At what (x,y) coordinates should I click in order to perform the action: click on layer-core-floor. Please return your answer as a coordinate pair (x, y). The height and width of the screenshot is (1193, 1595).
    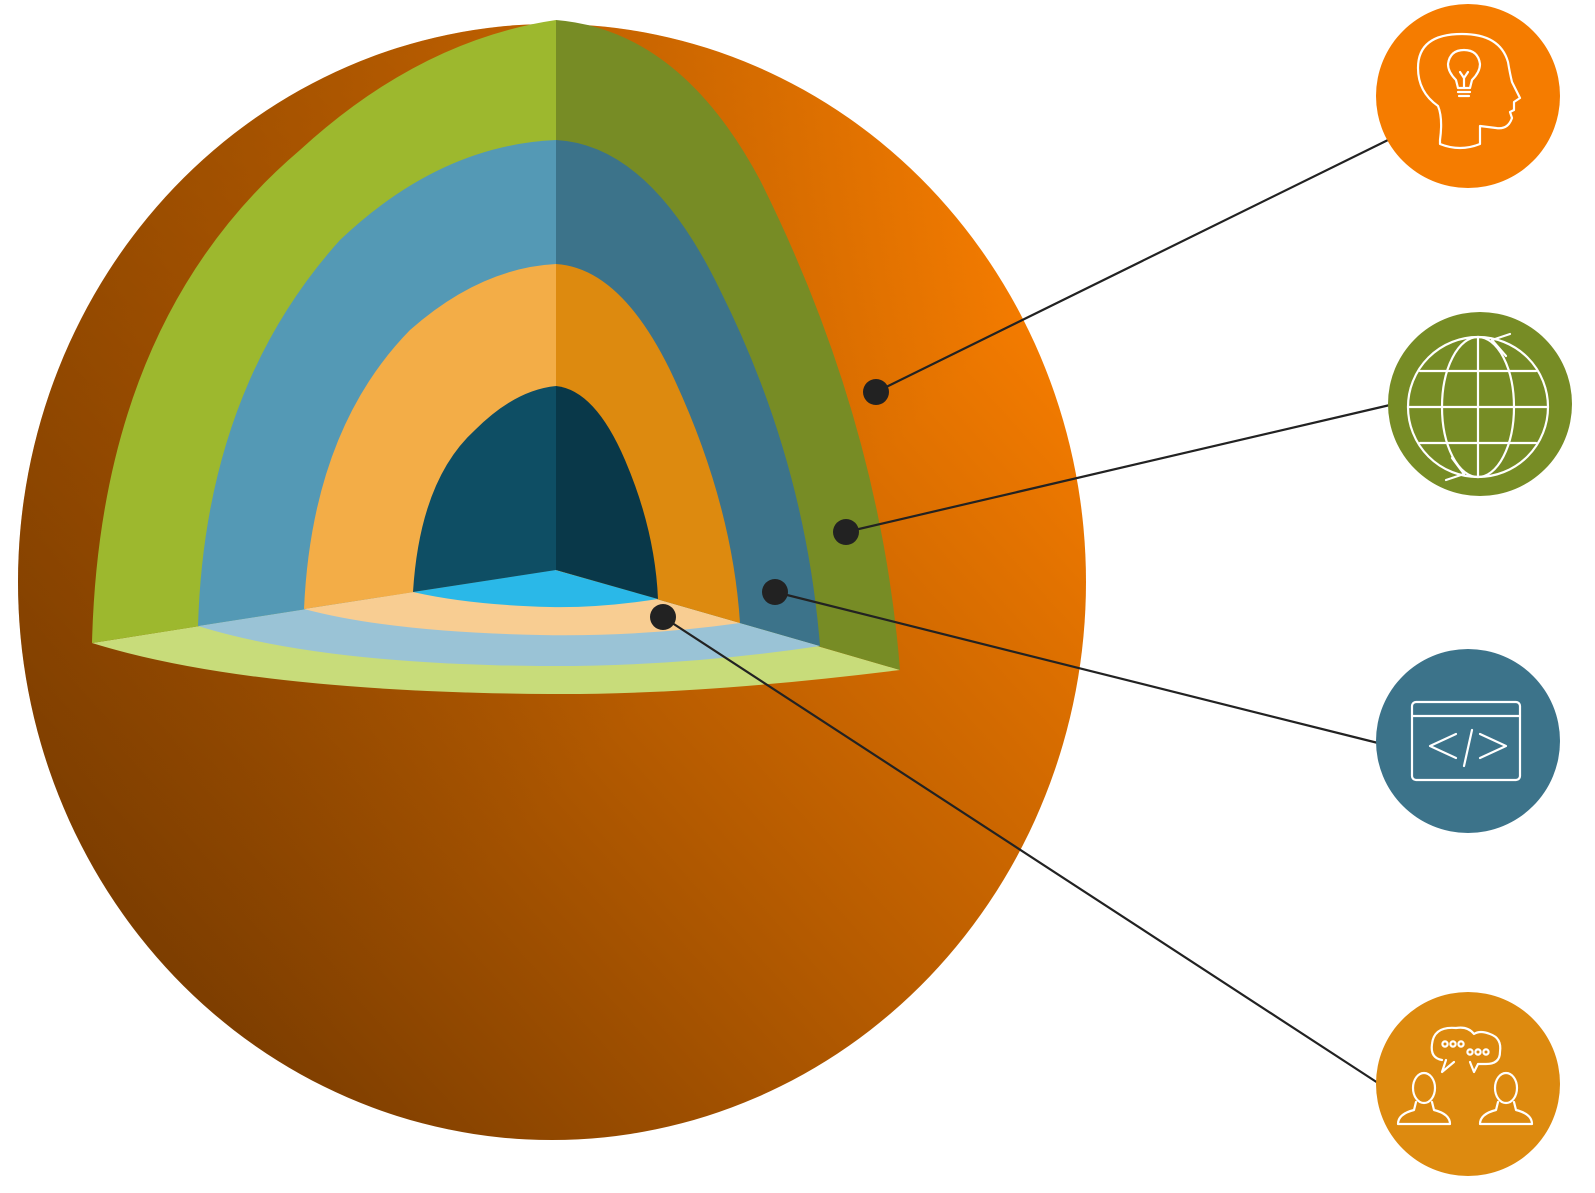
    Looking at the image, I should click on (535, 589).